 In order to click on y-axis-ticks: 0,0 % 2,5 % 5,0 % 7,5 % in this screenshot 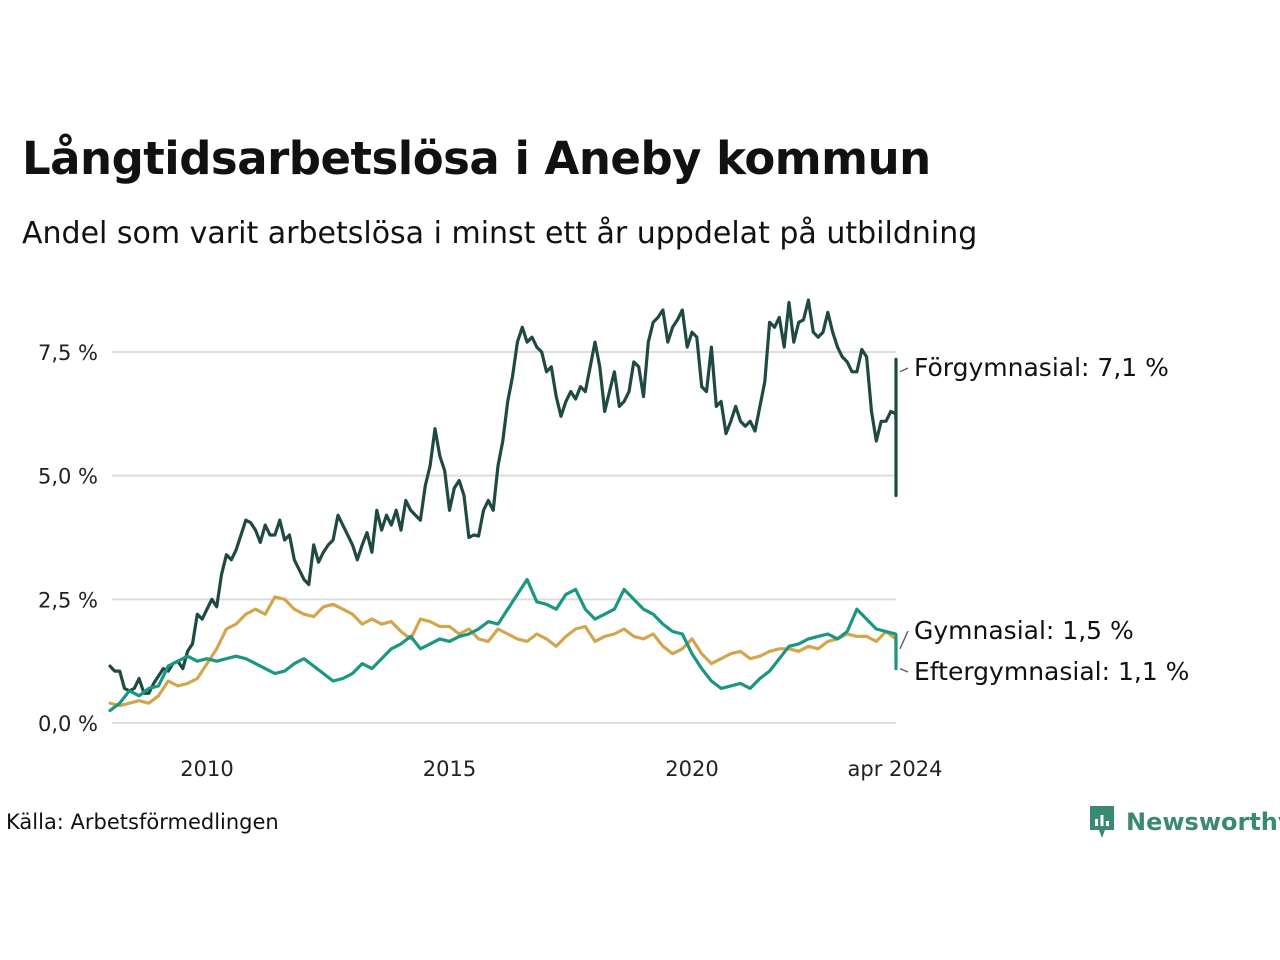, I will do `click(68, 538)`.